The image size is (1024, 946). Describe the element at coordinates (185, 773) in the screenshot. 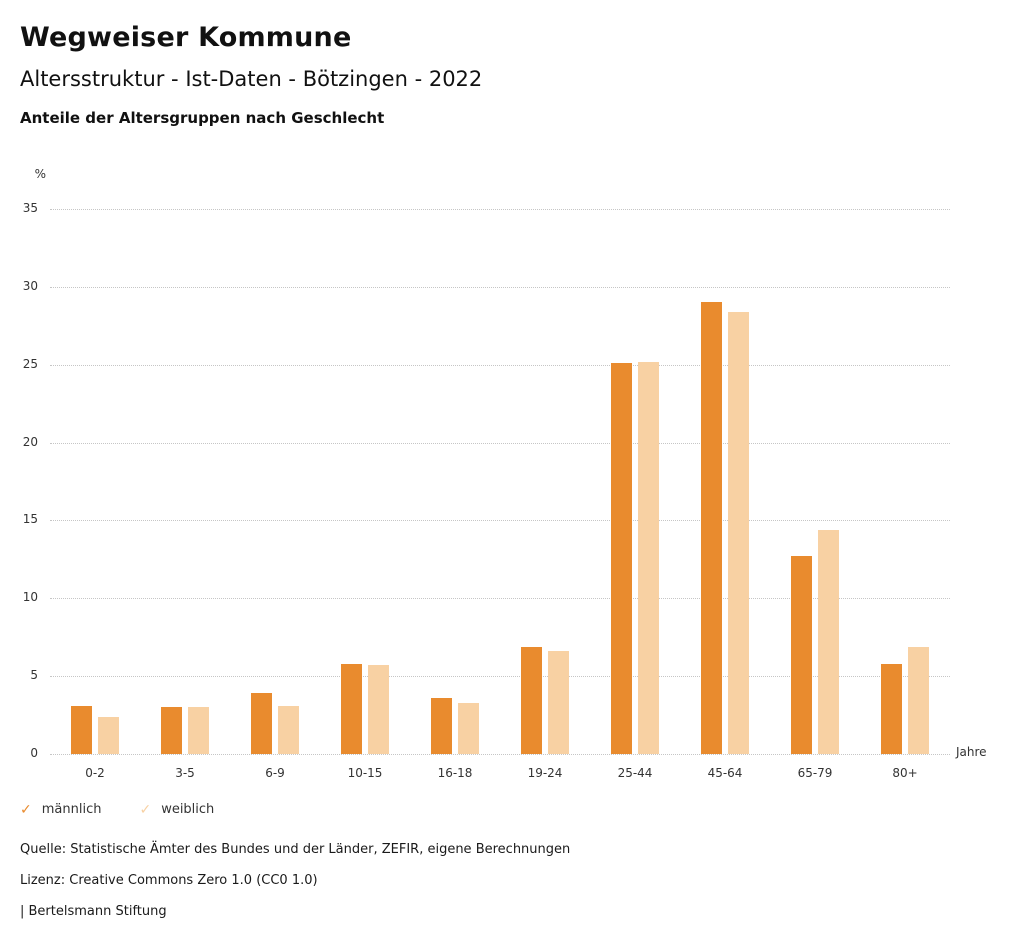

I see `x-tick-label-3-5: 3-5` at that location.